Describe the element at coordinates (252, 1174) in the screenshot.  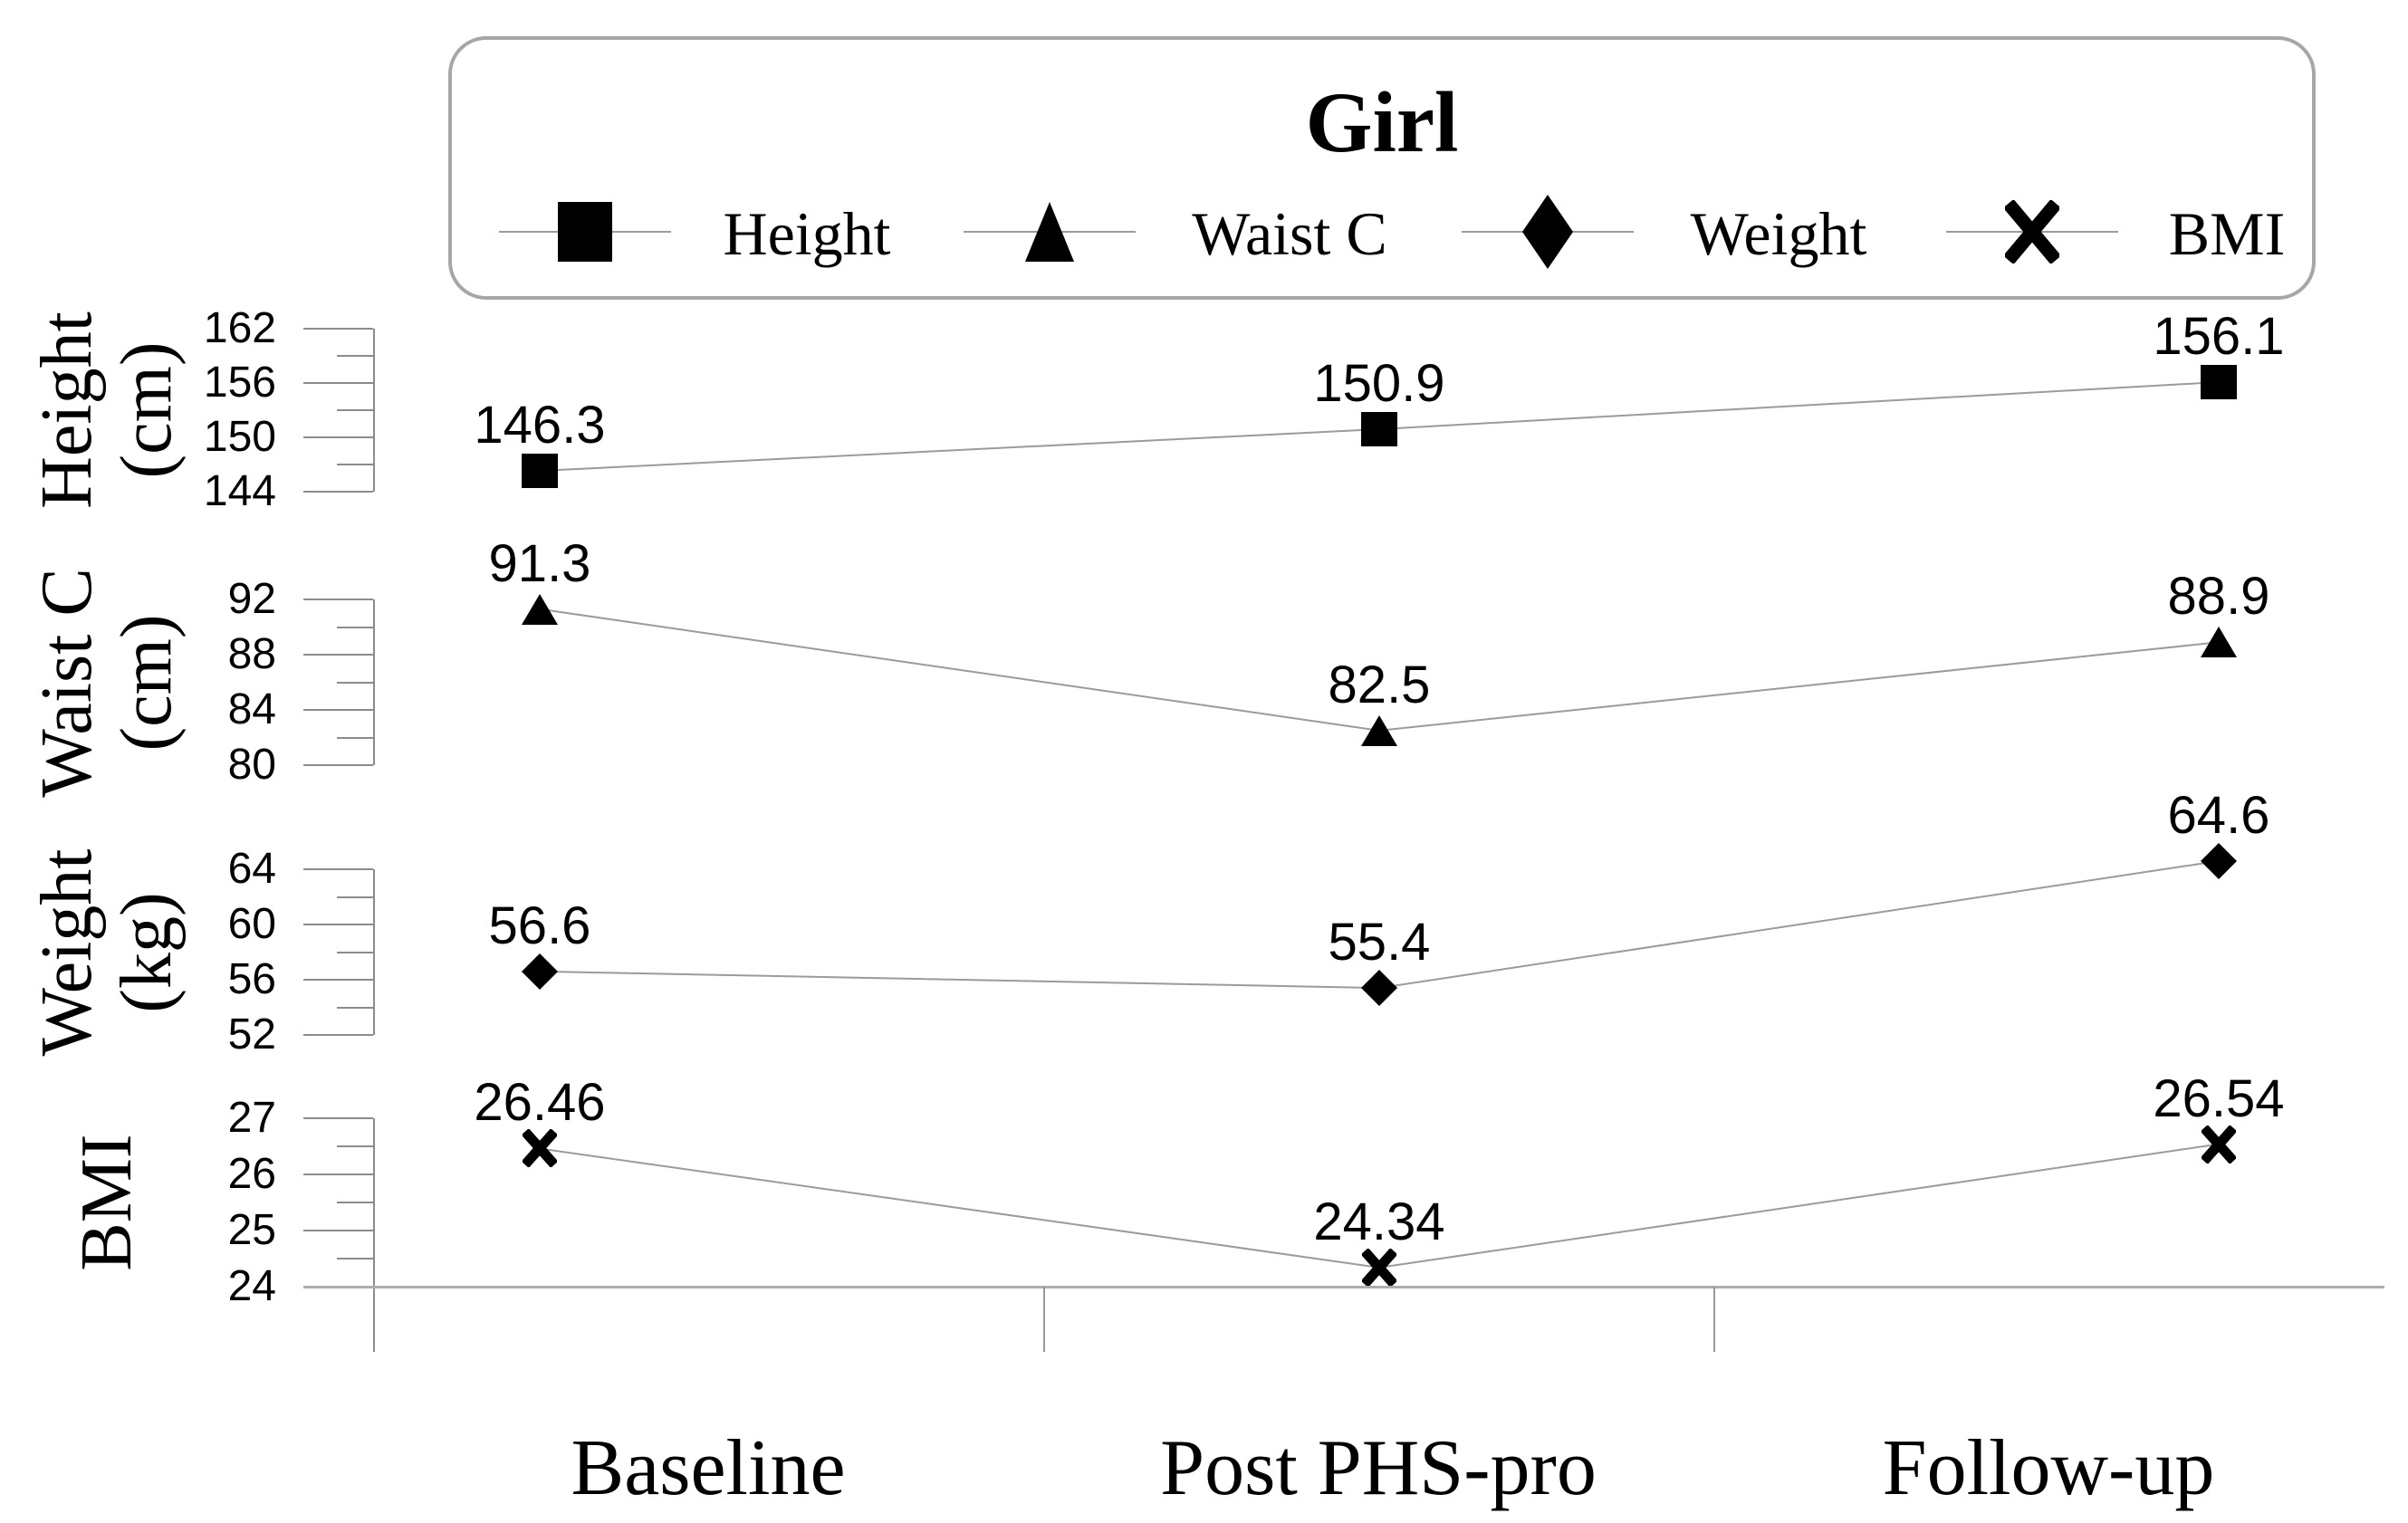
I see `y-tick-label: 26` at that location.